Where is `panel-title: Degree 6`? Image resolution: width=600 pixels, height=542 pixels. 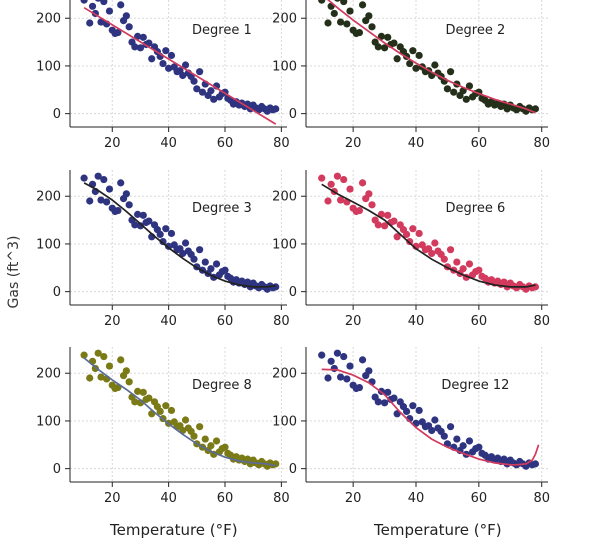 panel-title: Degree 6 is located at coordinates (476, 208).